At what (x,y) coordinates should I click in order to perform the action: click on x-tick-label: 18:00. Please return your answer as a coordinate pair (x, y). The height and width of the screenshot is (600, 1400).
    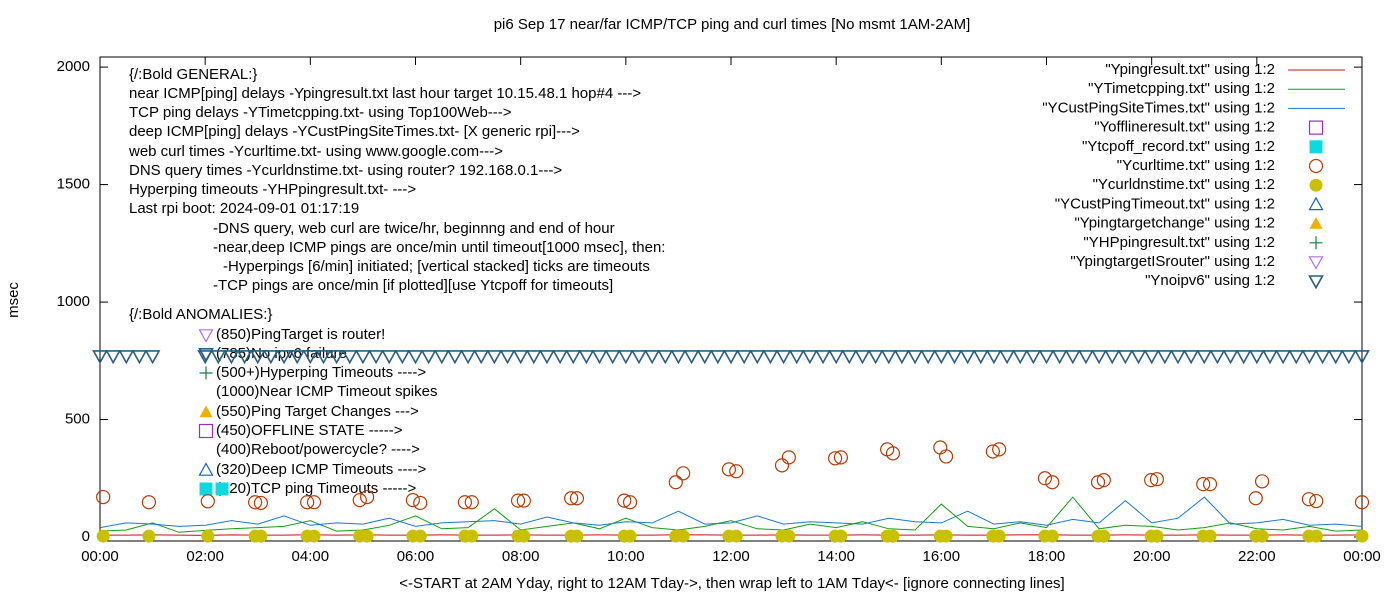
    Looking at the image, I should click on (1047, 556).